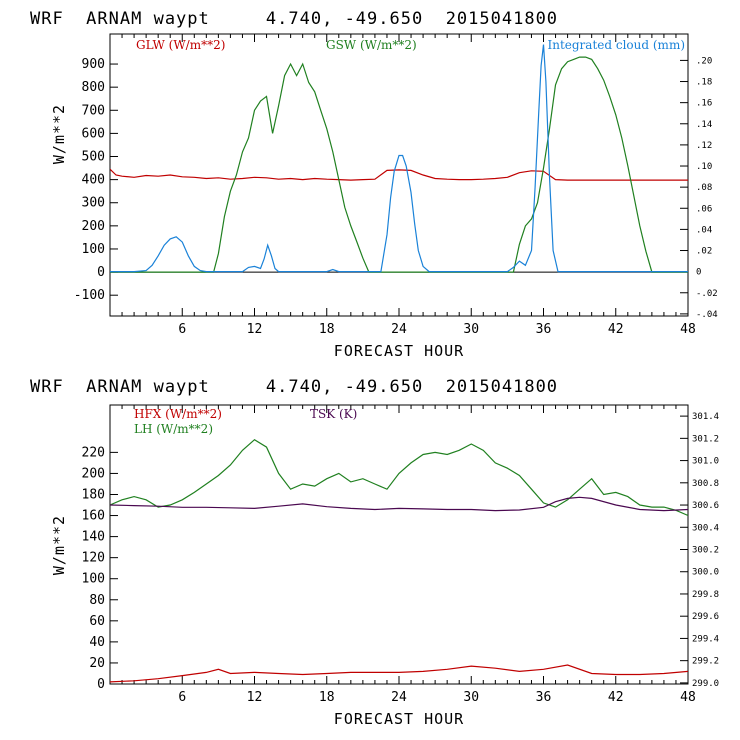 This screenshot has width=740, height=740. What do you see at coordinates (97, 621) in the screenshot?
I see `y-tick-label: 60` at bounding box center [97, 621].